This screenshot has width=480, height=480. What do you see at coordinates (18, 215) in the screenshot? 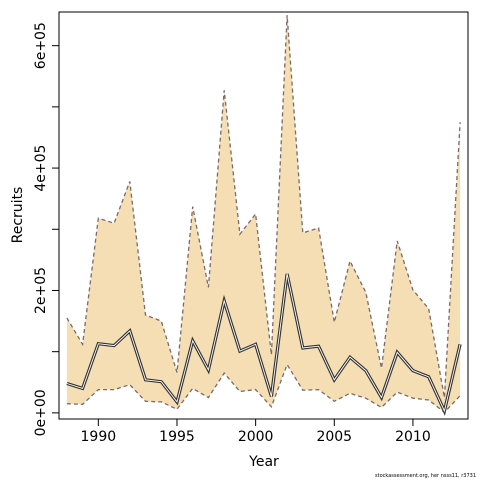
I see `y-axis-title: Recruits` at bounding box center [18, 215].